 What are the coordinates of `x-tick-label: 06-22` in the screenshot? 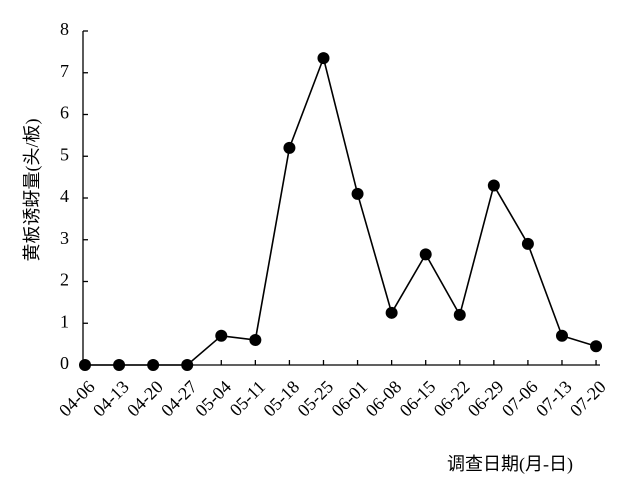 It's located at (452, 399).